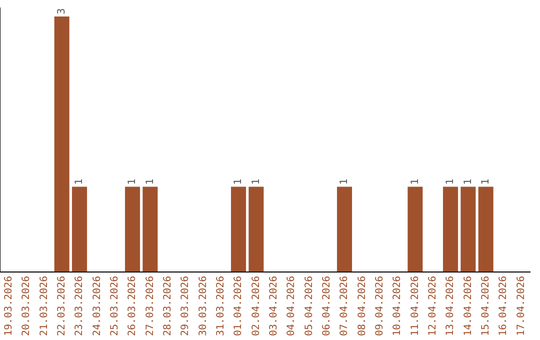 The height and width of the screenshot is (340, 540). What do you see at coordinates (62, 306) in the screenshot?
I see `x-tick-label: 22.03.2026` at bounding box center [62, 306].